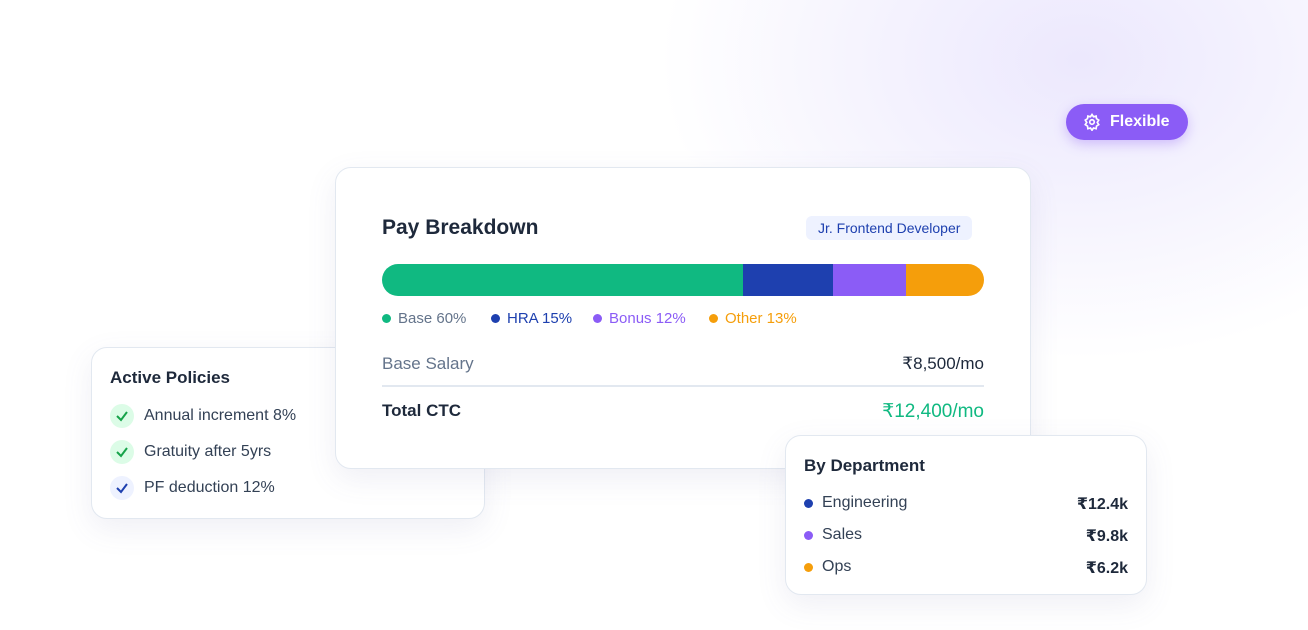  Describe the element at coordinates (889, 228) in the screenshot. I see `role-tag: Jr. Frontend Developer` at that location.